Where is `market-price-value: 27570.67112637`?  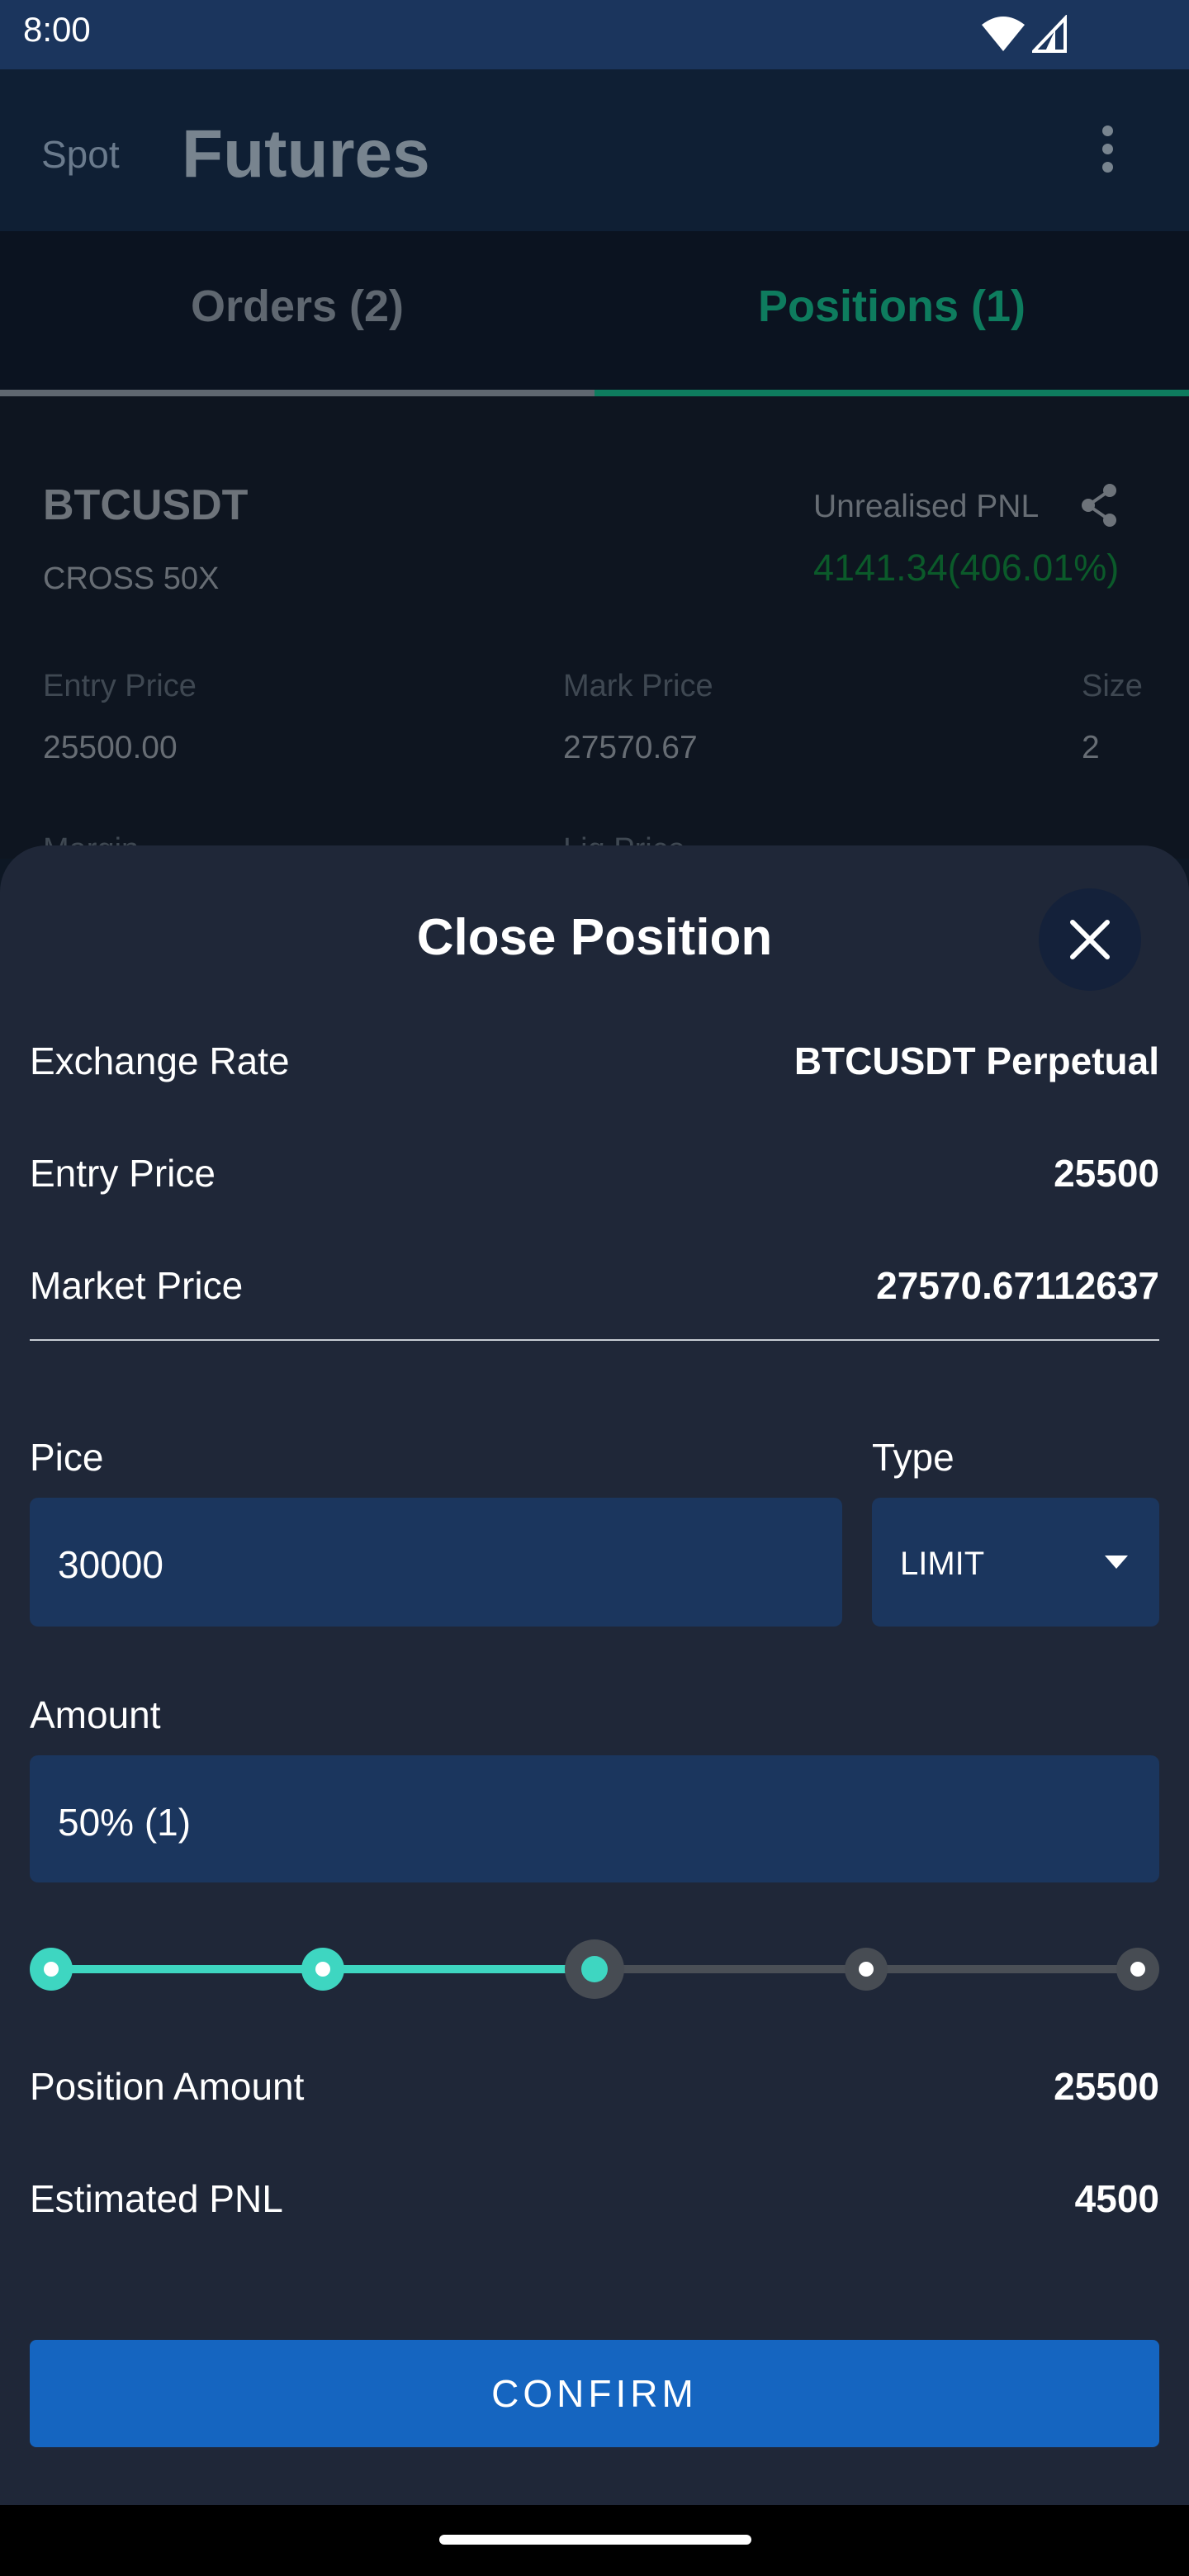 market-price-value: 27570.67112637 is located at coordinates (1017, 1285).